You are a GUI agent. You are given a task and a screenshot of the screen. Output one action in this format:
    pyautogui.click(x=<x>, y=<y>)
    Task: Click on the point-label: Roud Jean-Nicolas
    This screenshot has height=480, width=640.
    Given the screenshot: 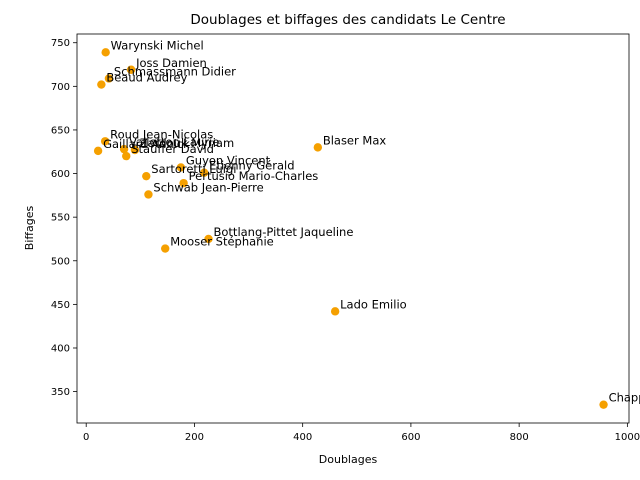 What is the action you would take?
    pyautogui.click(x=161, y=134)
    